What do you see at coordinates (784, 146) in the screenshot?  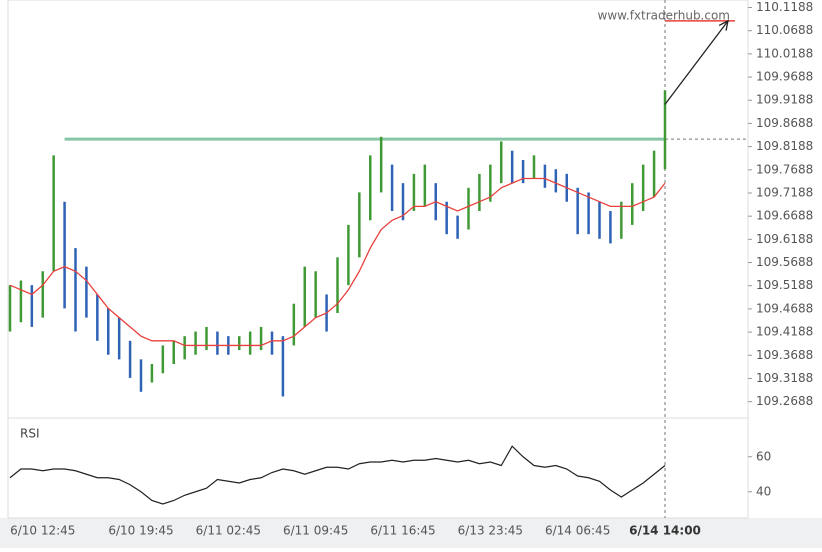 I see `y-tick-label: 109.8188` at bounding box center [784, 146].